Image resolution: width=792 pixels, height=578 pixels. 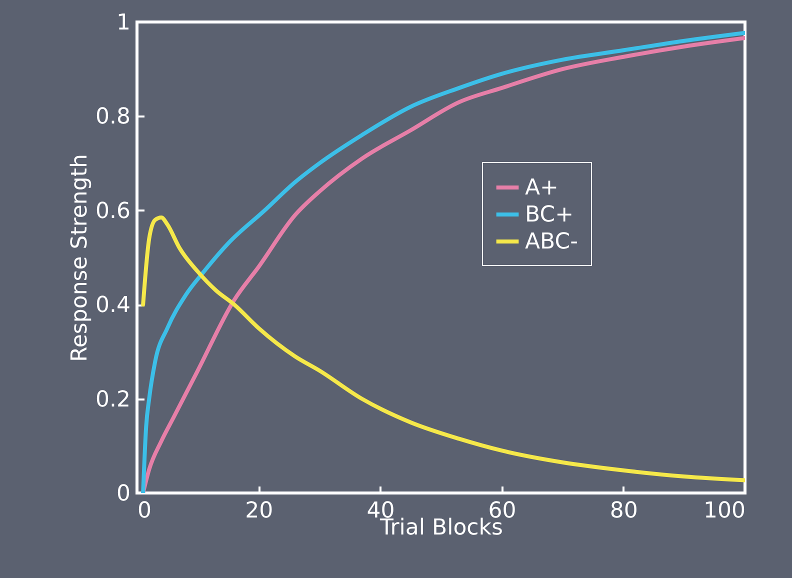 I want to click on y-tick-label: 0.4, so click(x=113, y=305).